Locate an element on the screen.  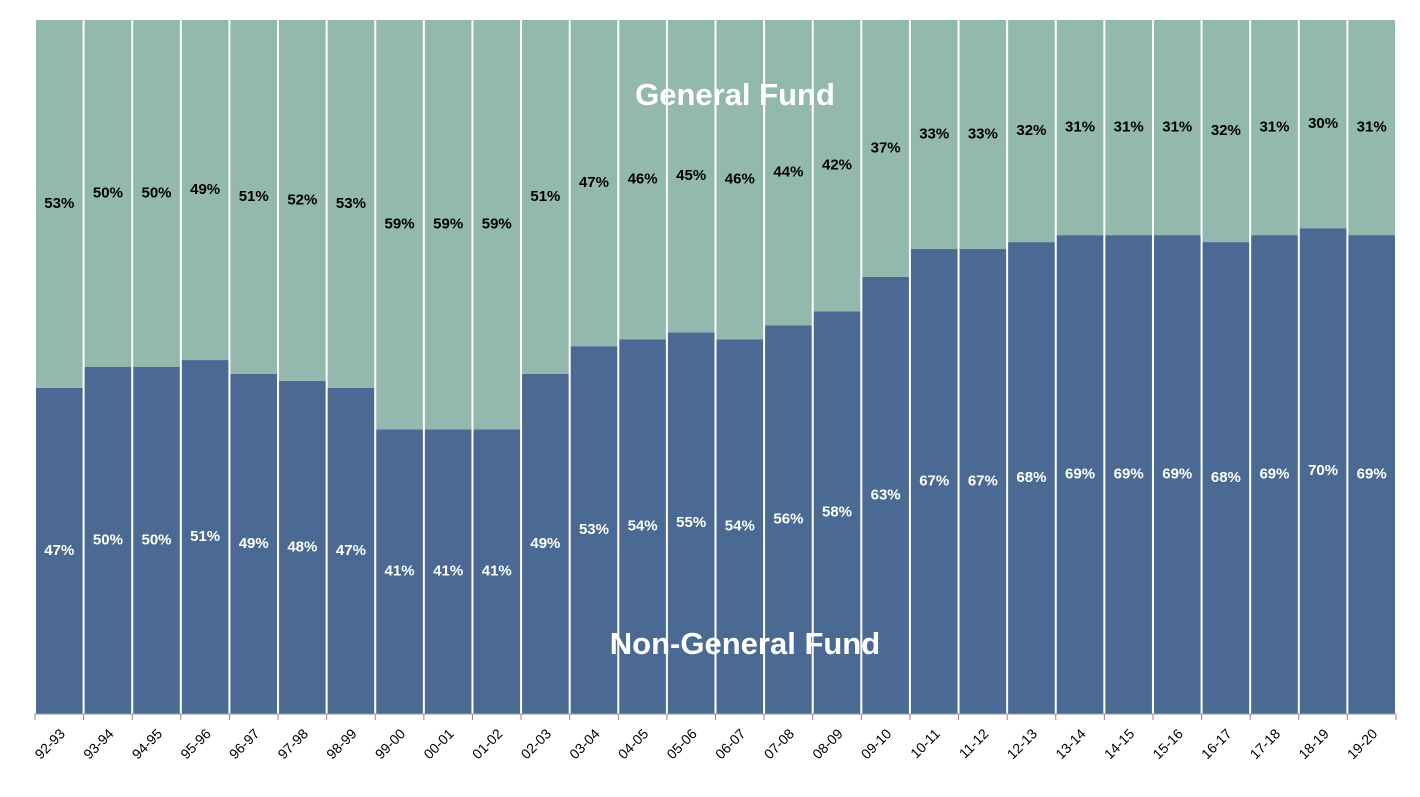
x-tick-label: 16-17 is located at coordinates (1216, 743).